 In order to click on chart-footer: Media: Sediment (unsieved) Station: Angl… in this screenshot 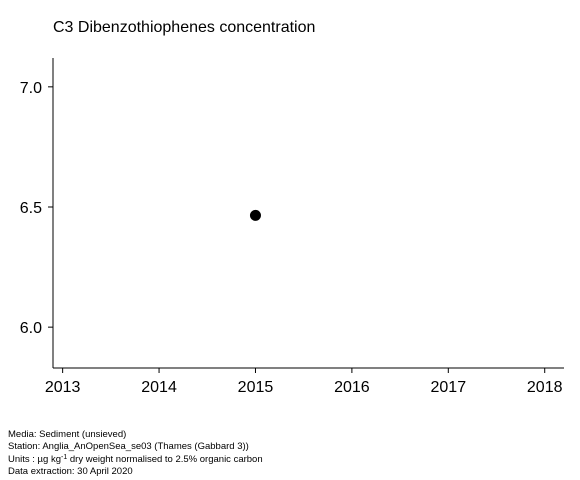, I will do `click(135, 453)`.